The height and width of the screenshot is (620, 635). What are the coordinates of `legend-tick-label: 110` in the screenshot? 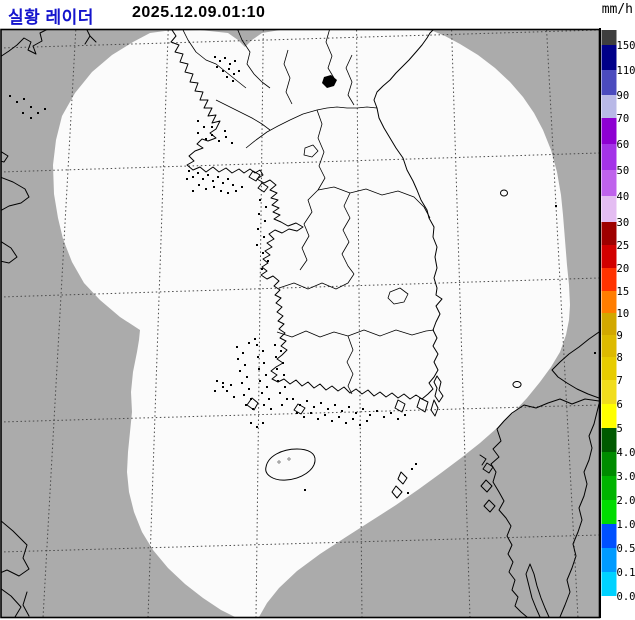 It's located at (626, 71).